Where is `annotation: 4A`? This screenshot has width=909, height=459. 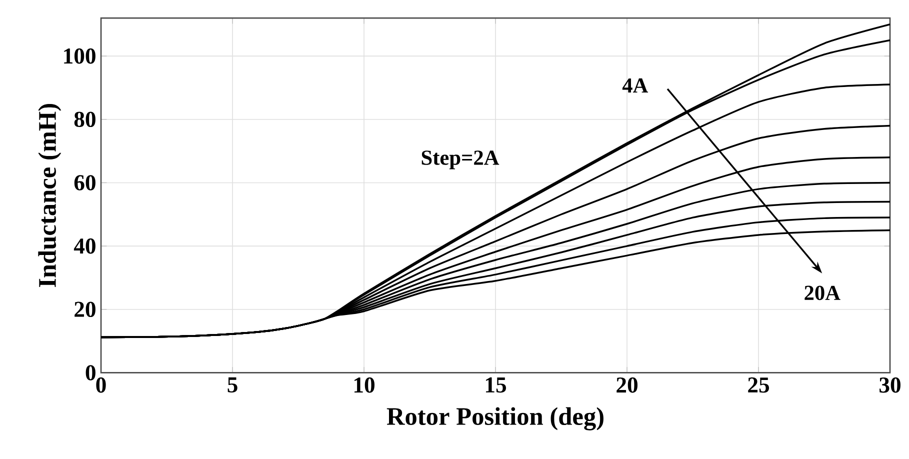 annotation: 4A is located at coordinates (635, 85).